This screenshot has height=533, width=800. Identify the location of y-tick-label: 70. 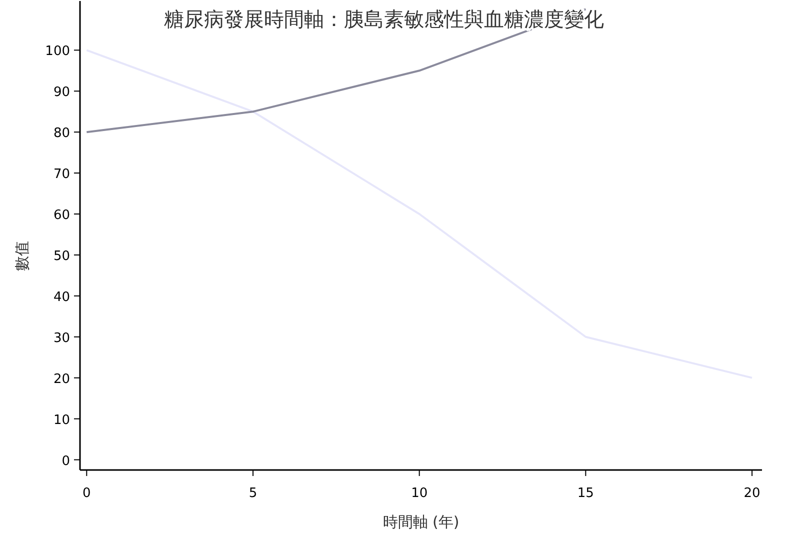
(61, 174).